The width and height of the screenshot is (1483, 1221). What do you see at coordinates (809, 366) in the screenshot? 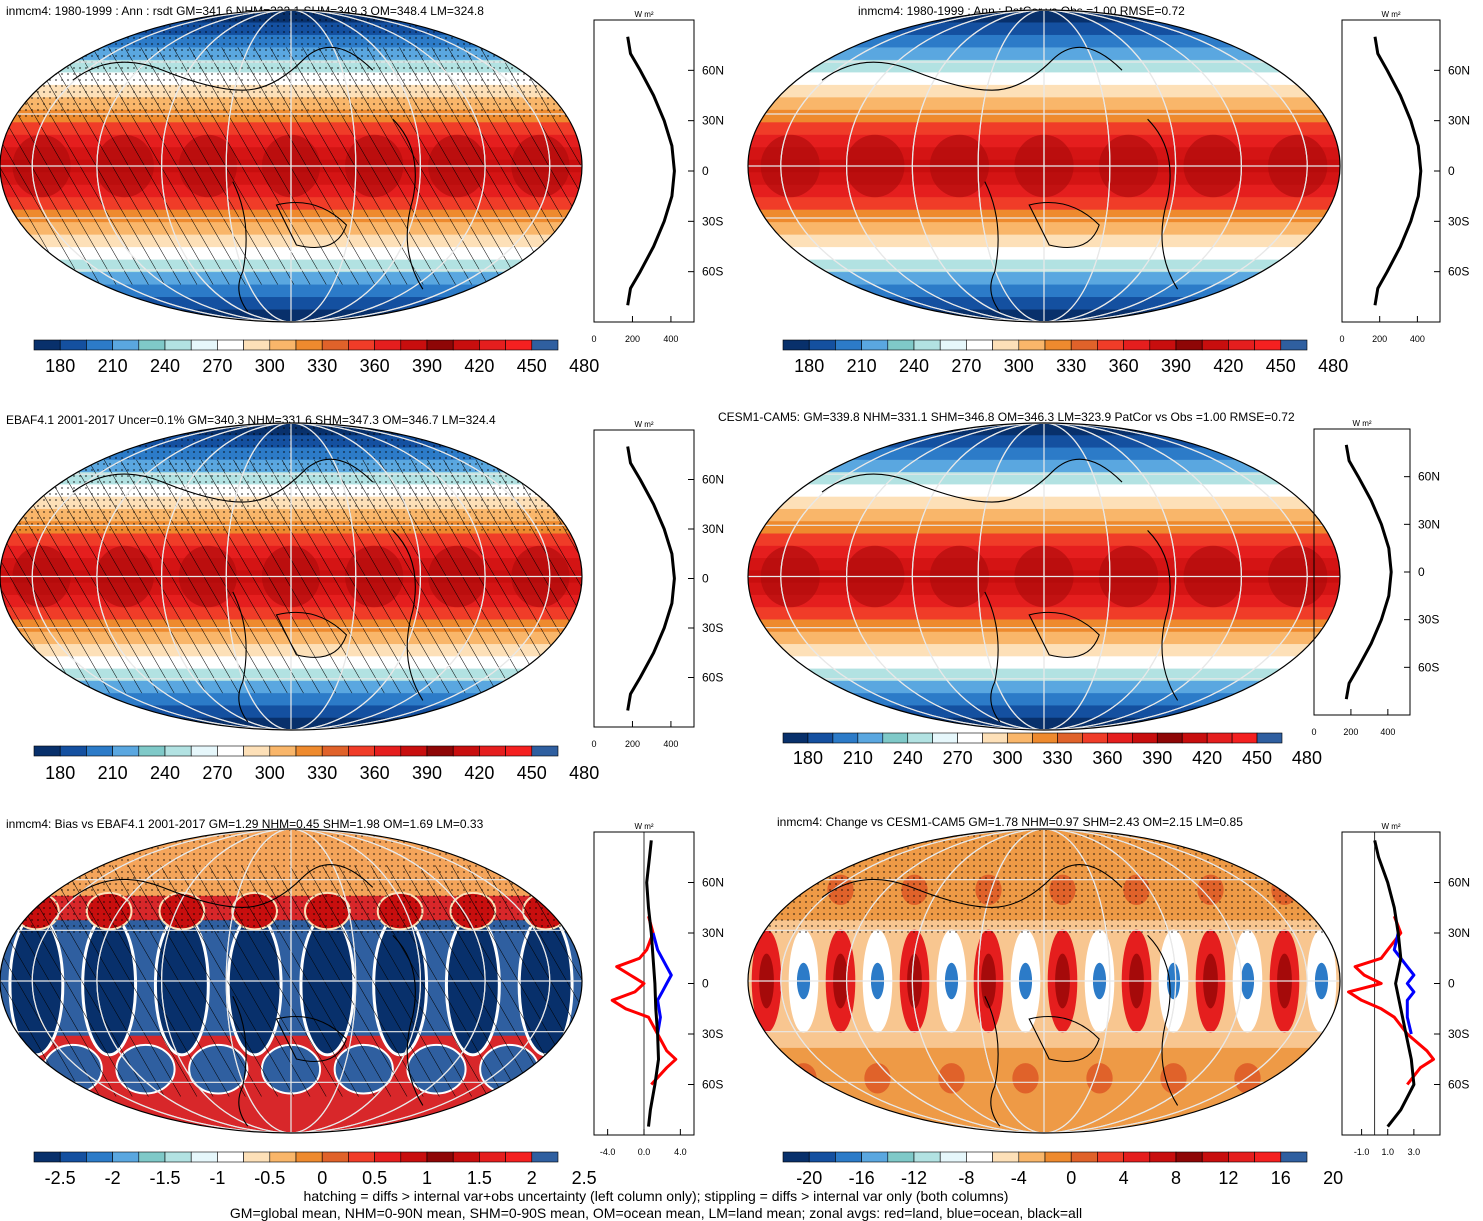
I see `colorbar-tick-label: 180` at bounding box center [809, 366].